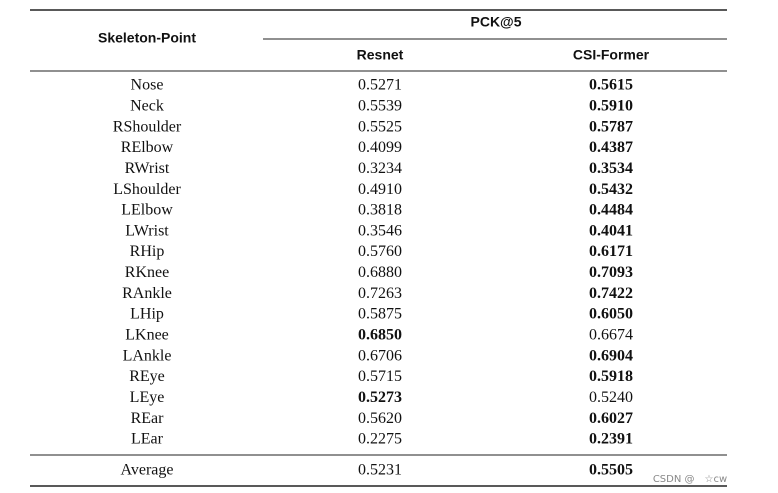 This screenshot has height=493, width=778. I want to click on skeleton-point: Average, so click(147, 470).